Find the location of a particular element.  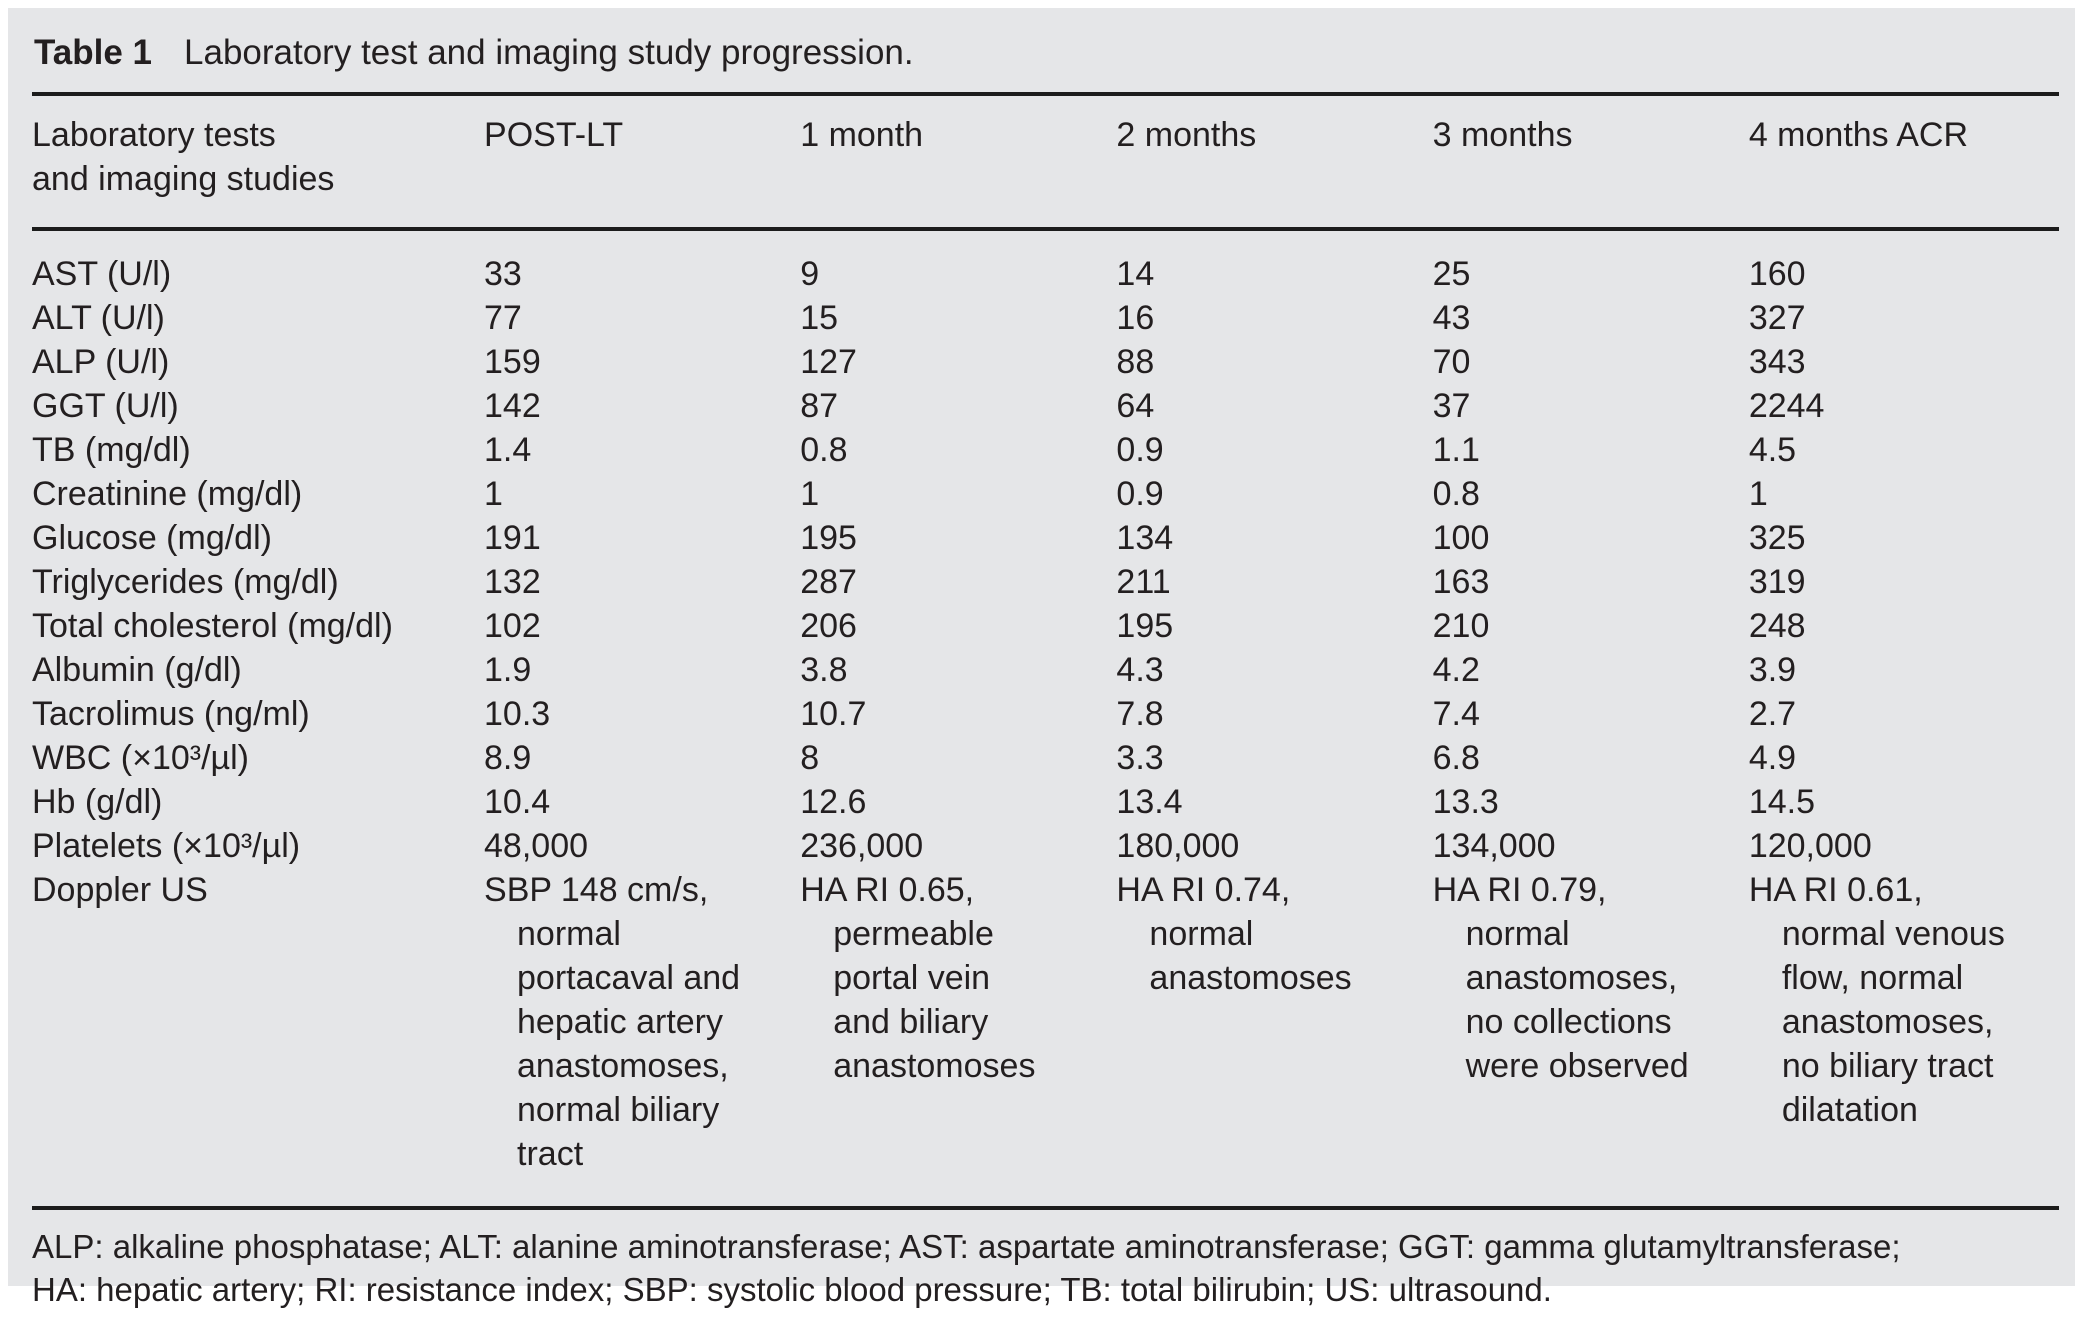

cell-value: 13.3 is located at coordinates (1591, 802).